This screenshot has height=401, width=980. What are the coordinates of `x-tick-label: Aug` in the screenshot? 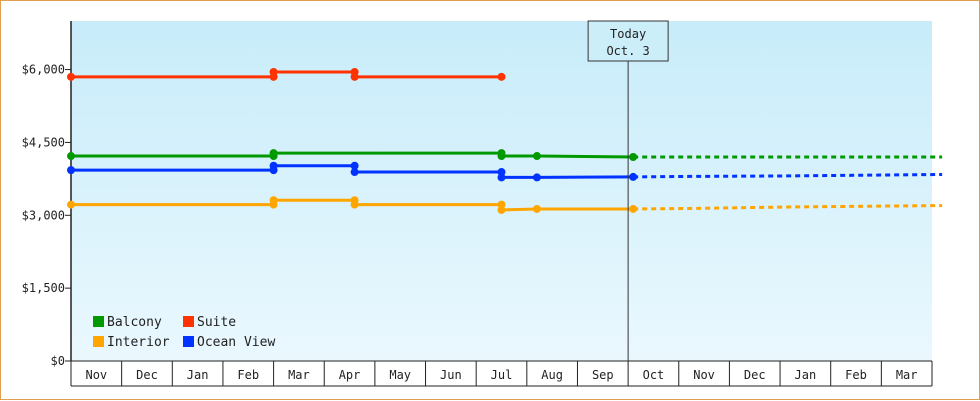 It's located at (552, 375).